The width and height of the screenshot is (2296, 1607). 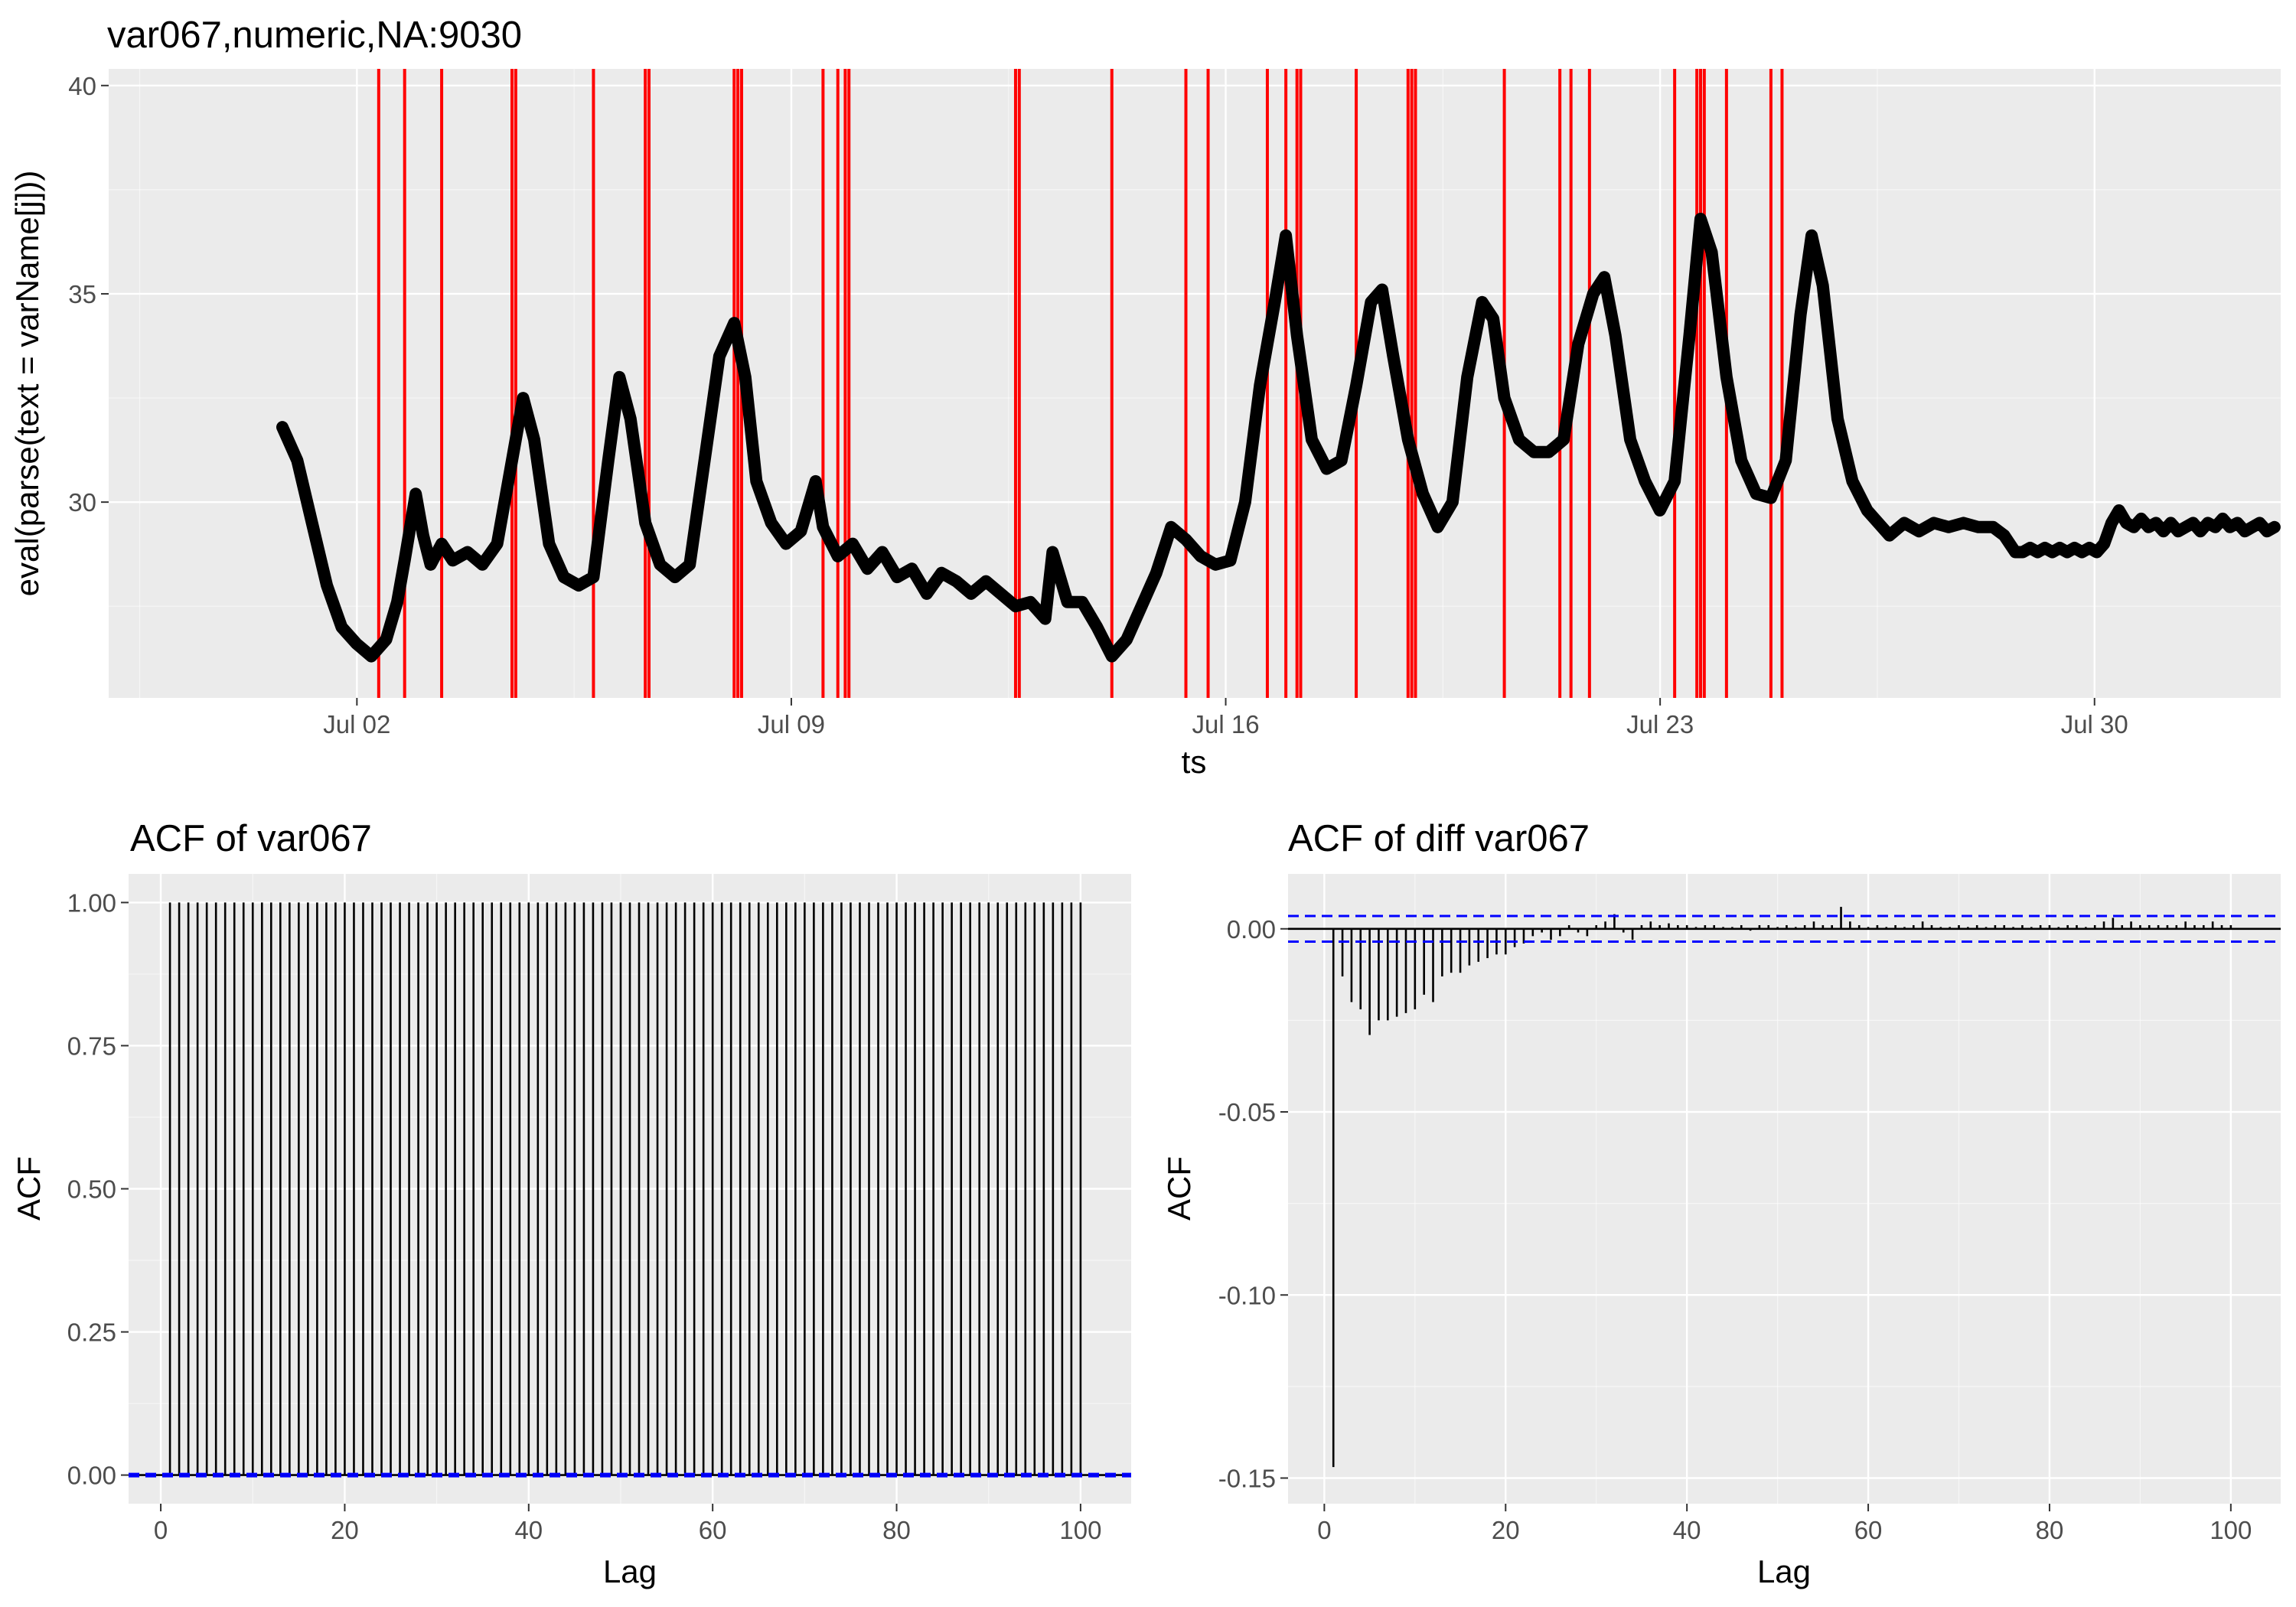 I want to click on acf-title: ACF of var067, so click(x=251, y=838).